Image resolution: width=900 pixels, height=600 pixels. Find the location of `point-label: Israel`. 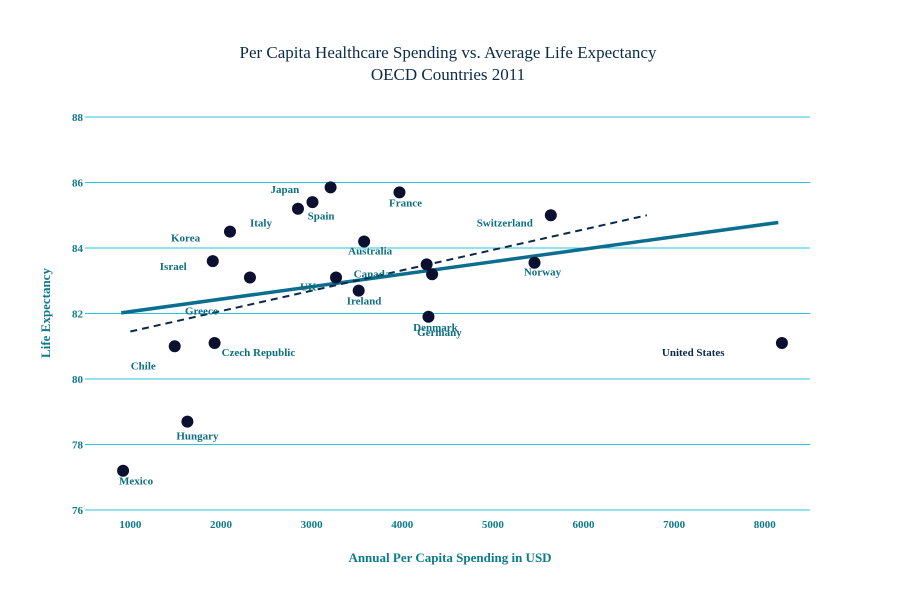

point-label: Israel is located at coordinates (173, 267).